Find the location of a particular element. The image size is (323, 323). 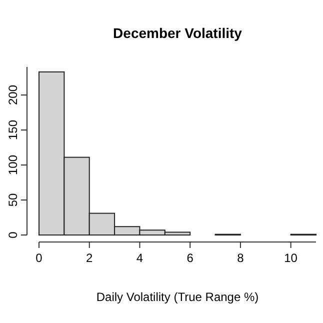

x-tick-label: 8 is located at coordinates (240, 258).